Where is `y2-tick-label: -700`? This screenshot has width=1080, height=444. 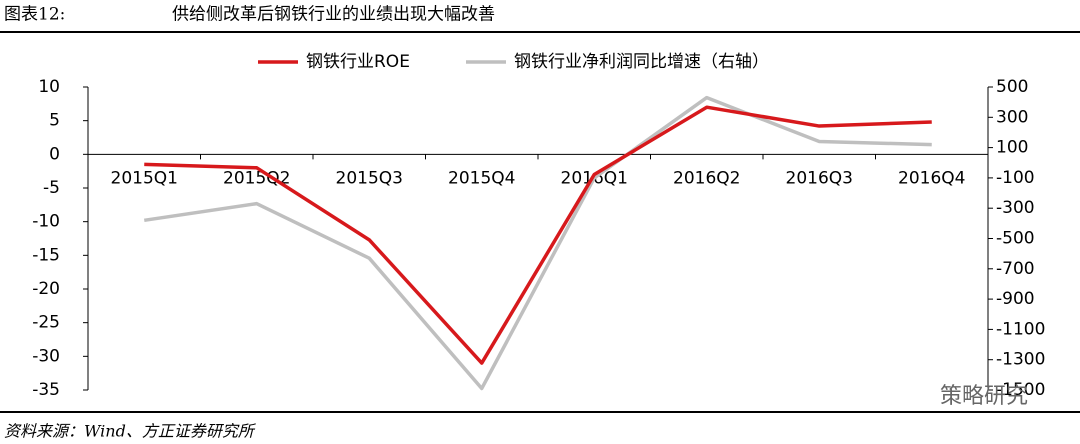
y2-tick-label: -700 is located at coordinates (1015, 269).